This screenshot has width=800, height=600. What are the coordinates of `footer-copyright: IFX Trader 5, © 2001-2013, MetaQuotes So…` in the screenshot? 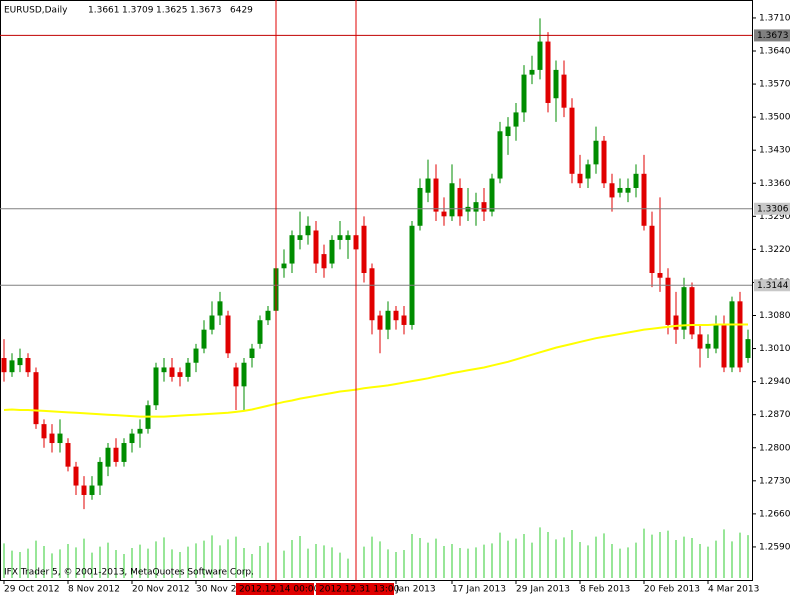 It's located at (129, 573).